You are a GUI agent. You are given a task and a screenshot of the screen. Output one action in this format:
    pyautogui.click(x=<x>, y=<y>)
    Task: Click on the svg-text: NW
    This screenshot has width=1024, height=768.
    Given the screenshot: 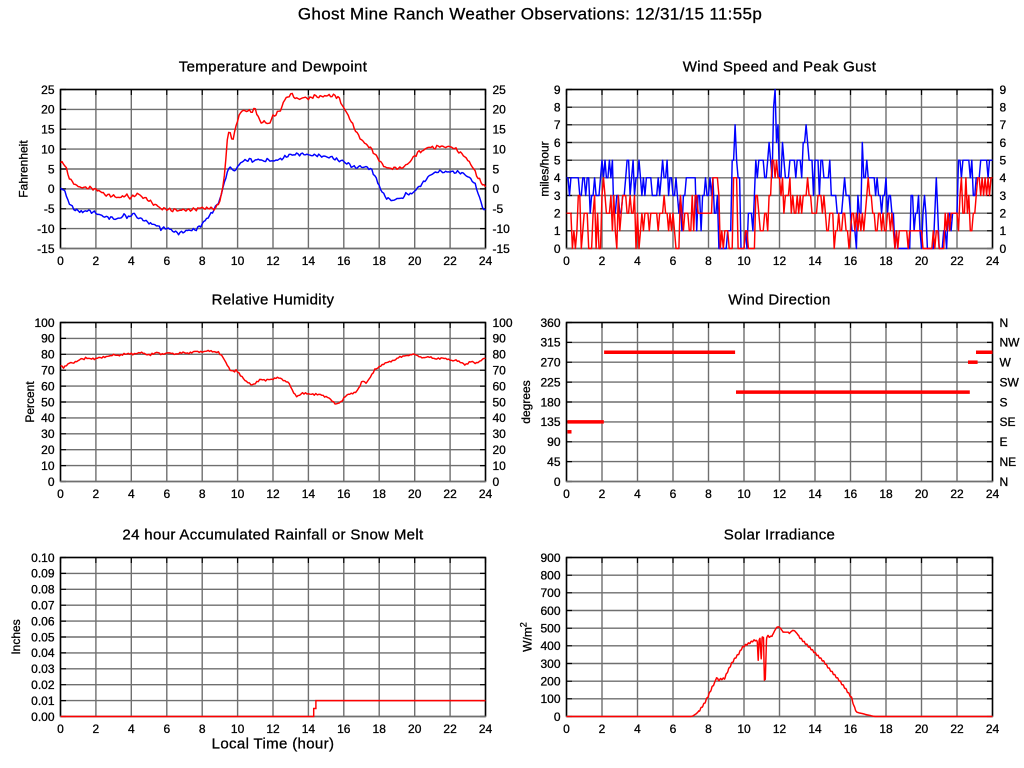 What is the action you would take?
    pyautogui.click(x=1010, y=343)
    